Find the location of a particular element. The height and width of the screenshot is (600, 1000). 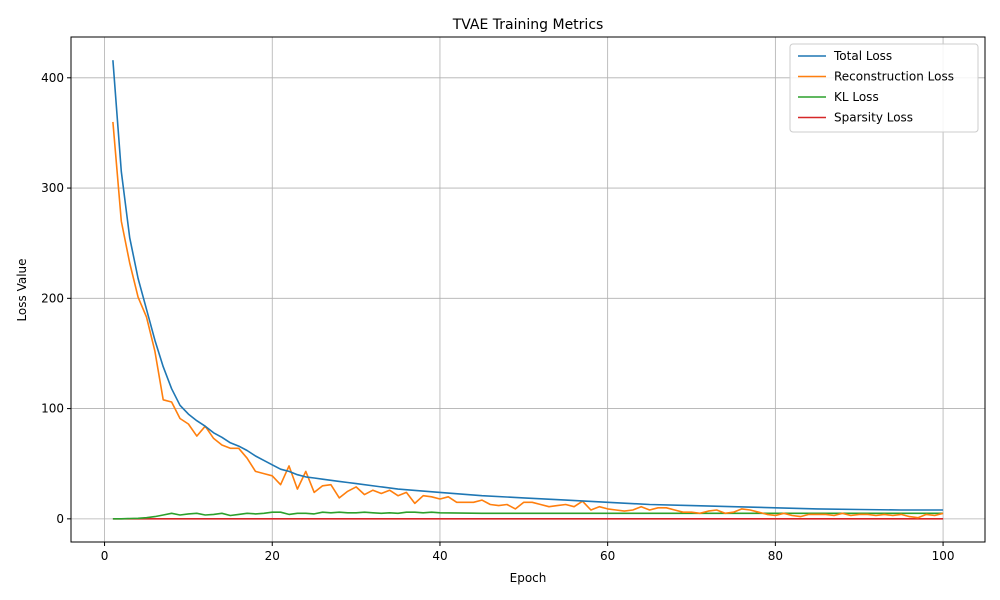

legend-label-kl-loss: KL Loss is located at coordinates (856, 97).